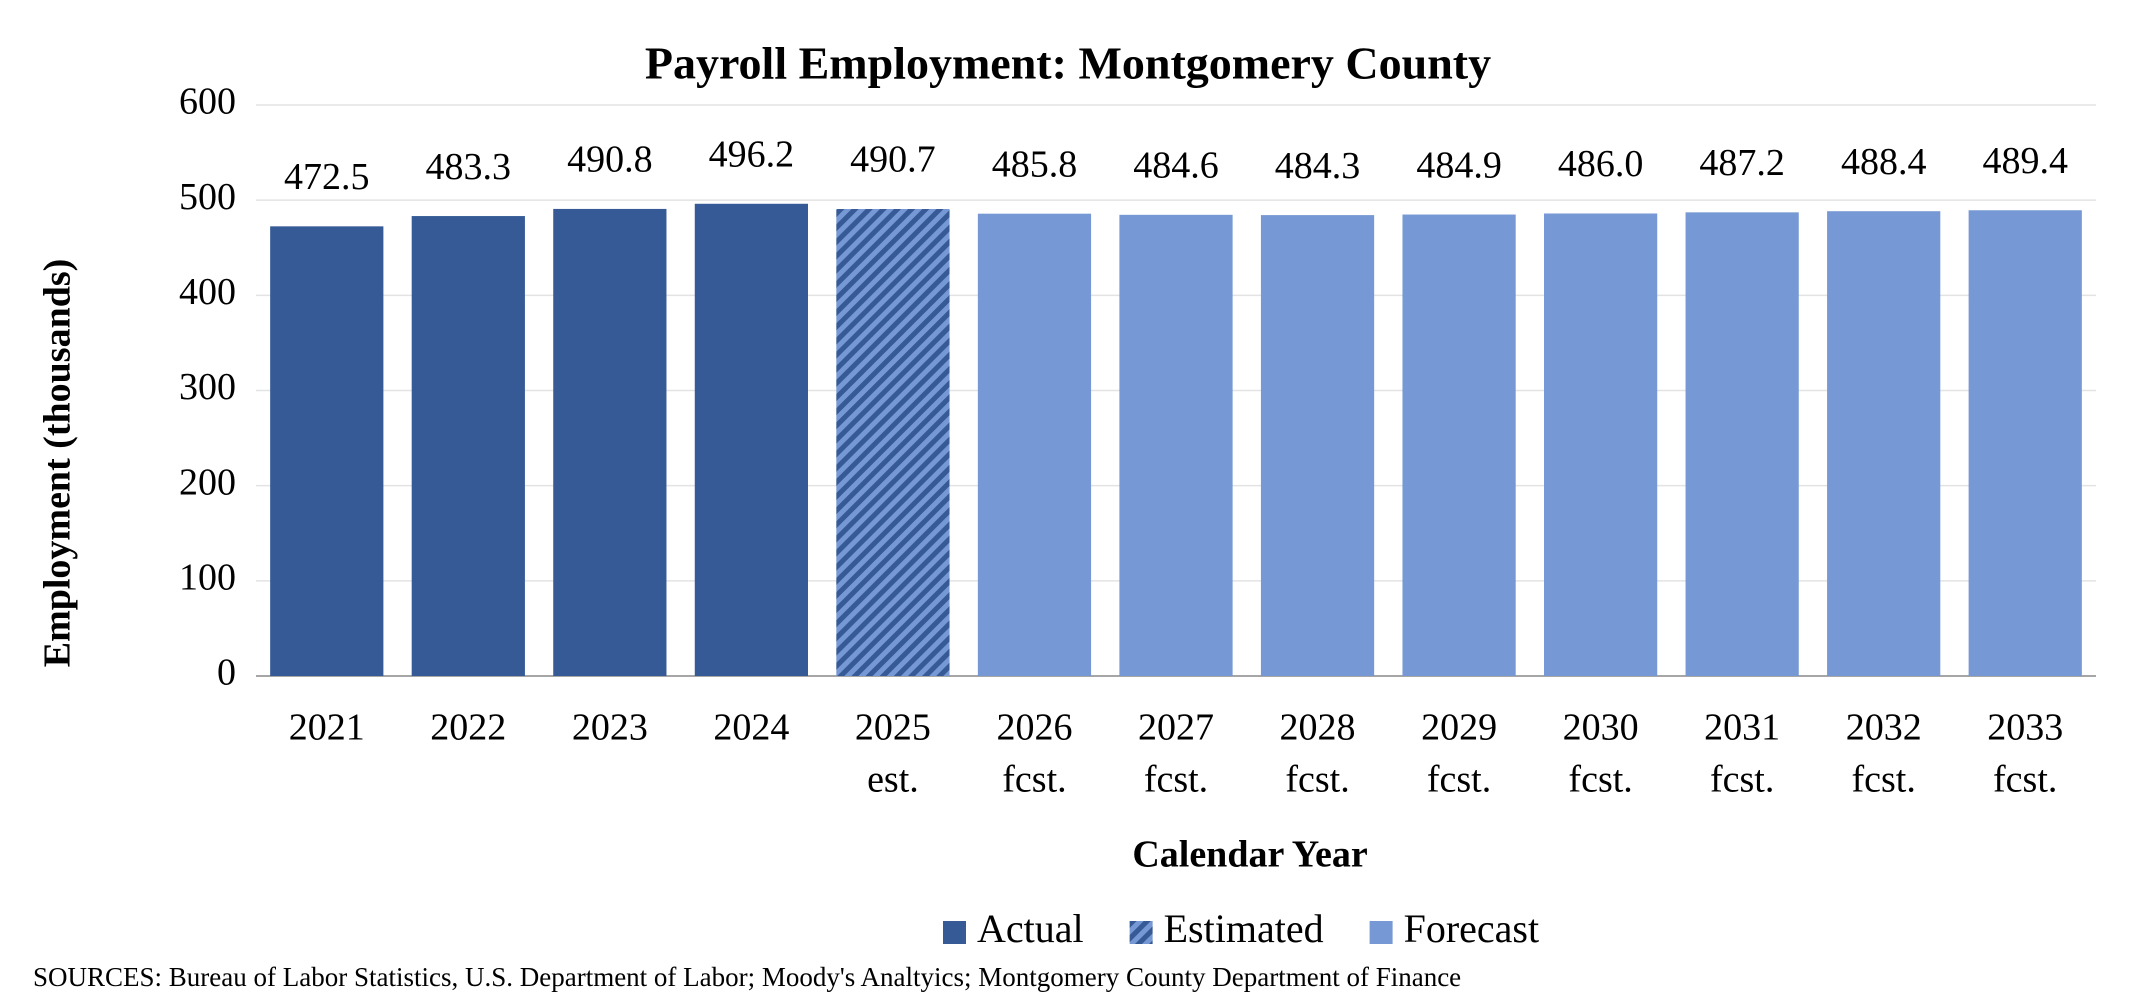 This screenshot has height=1002, width=2134. I want to click on x-tick-label: est., so click(893, 780).